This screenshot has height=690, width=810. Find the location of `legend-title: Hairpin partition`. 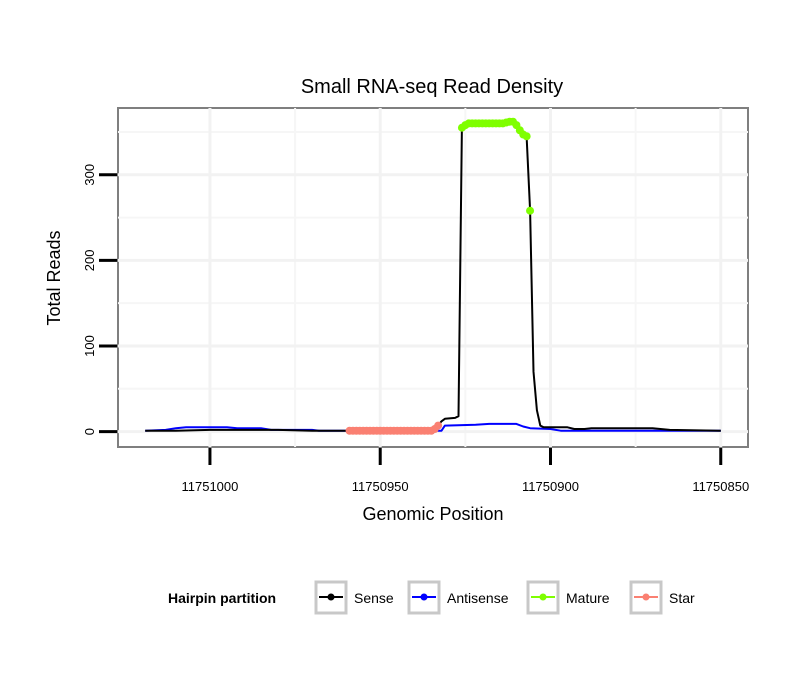

legend-title: Hairpin partition is located at coordinates (222, 598).